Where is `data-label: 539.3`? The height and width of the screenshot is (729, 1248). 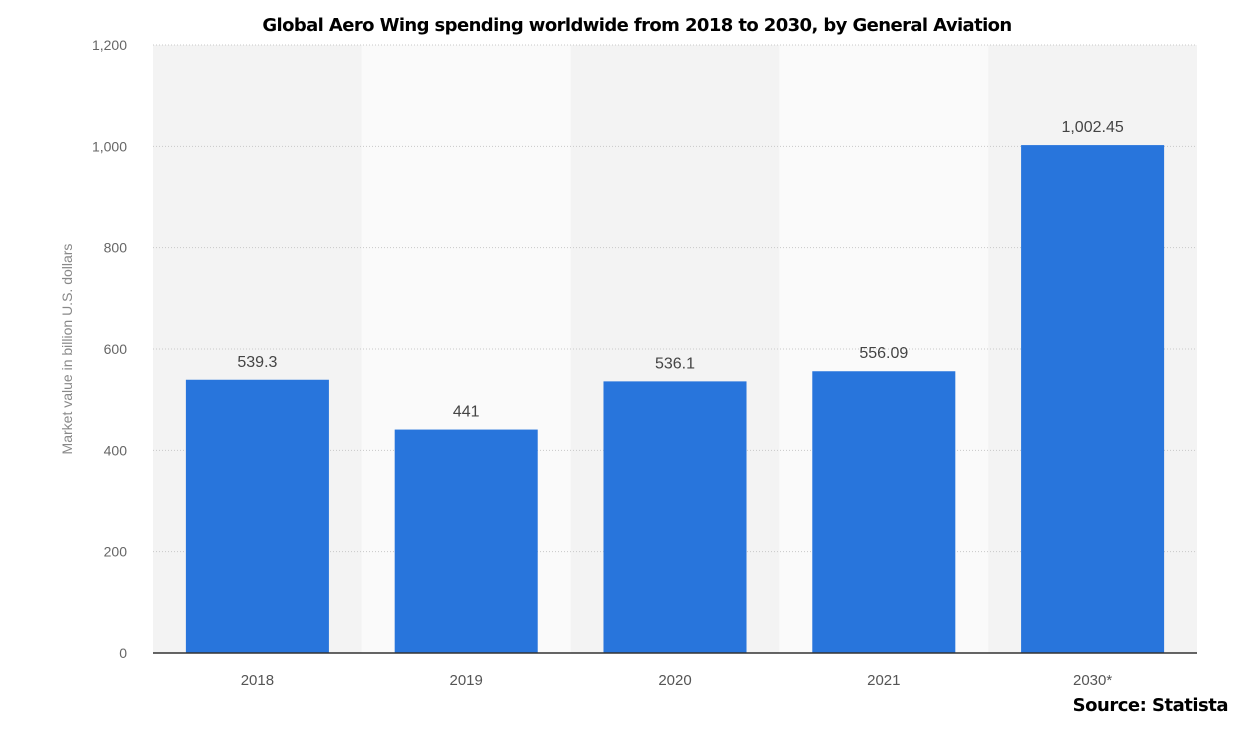 data-label: 539.3 is located at coordinates (257, 362).